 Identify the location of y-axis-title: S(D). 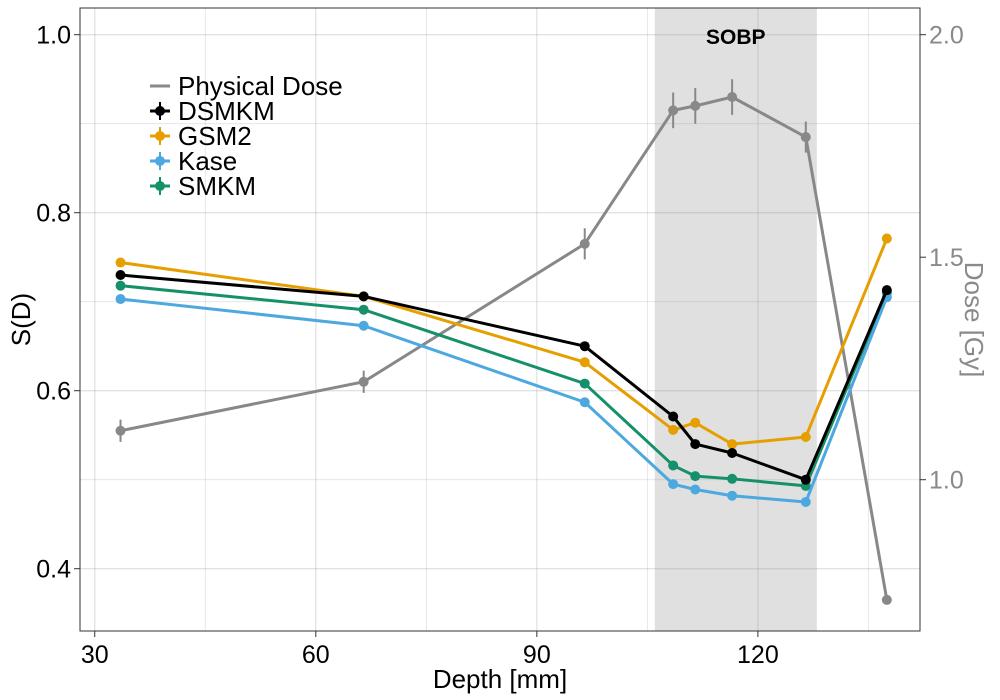
(21, 319).